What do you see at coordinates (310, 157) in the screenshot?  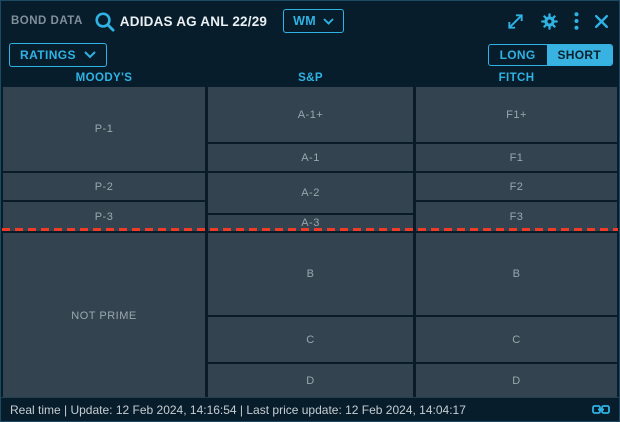 I see `rating-cell-sp-a1: A-1` at bounding box center [310, 157].